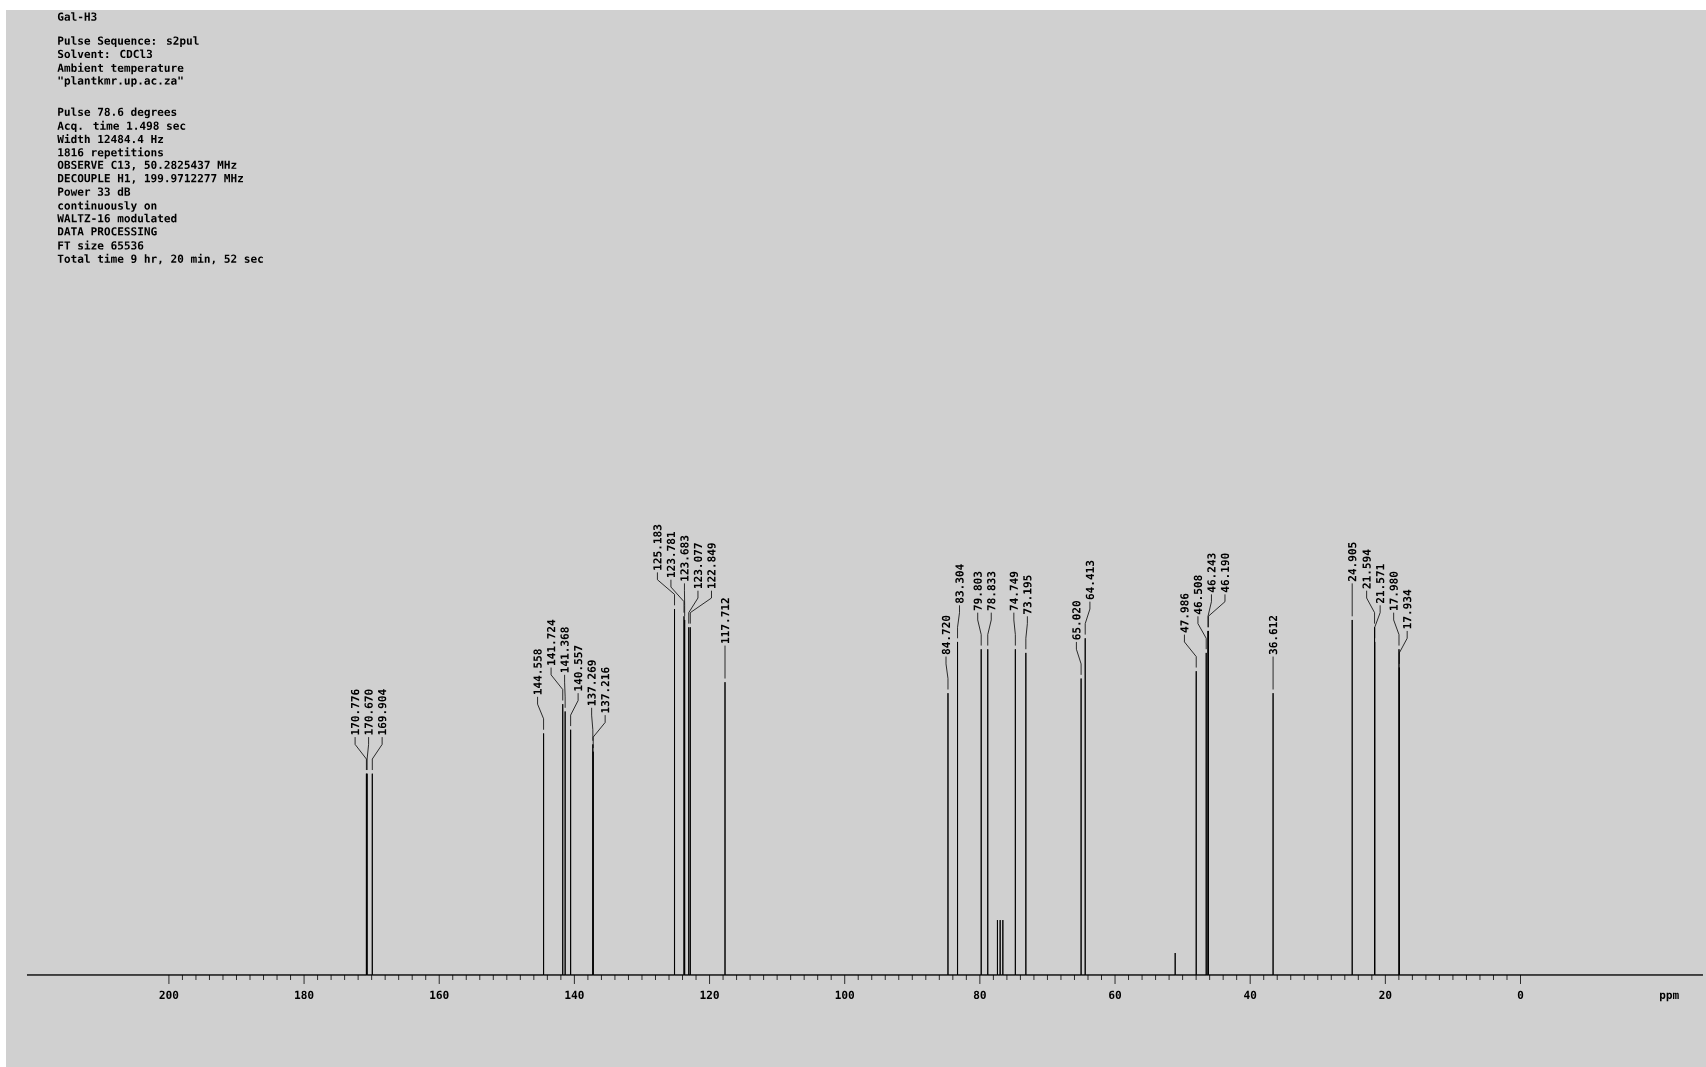  Describe the element at coordinates (684, 558) in the screenshot. I see `annotation: 123.683` at that location.